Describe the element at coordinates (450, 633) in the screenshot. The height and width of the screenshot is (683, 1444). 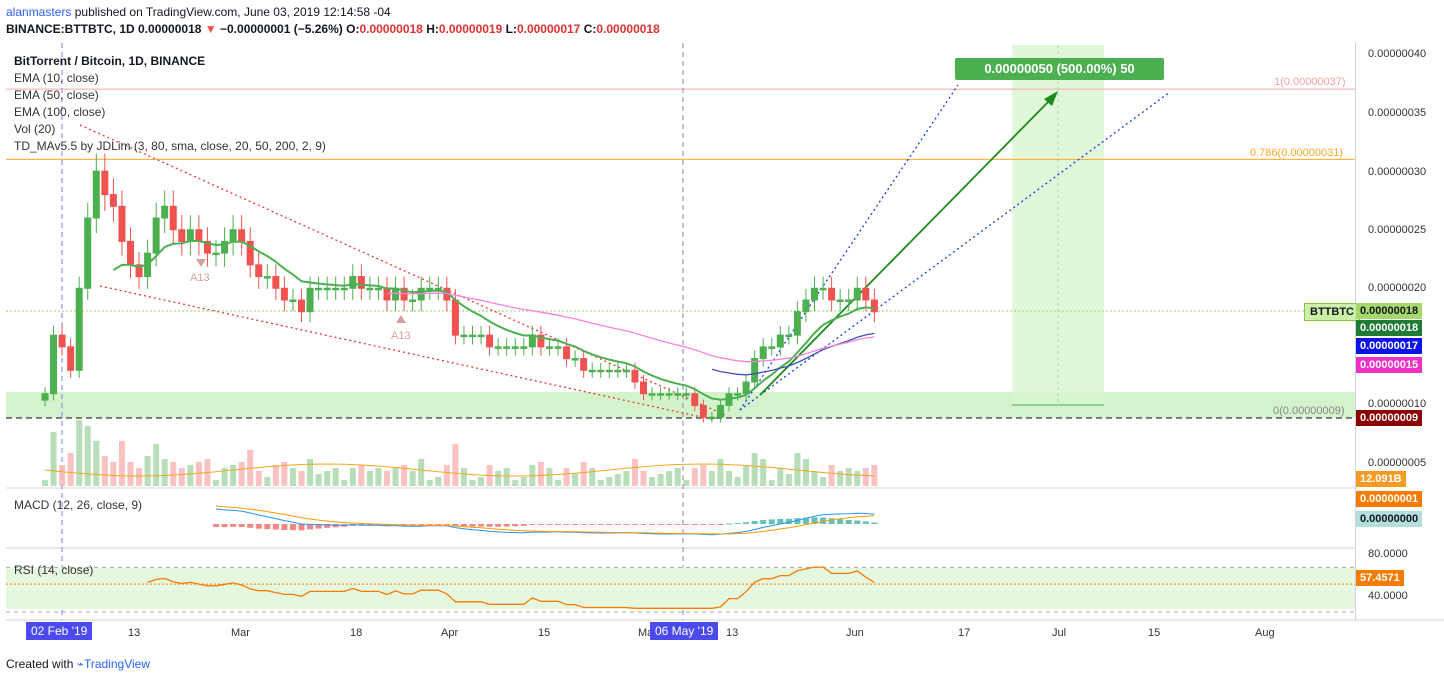
I see `x-tick: Apr` at that location.